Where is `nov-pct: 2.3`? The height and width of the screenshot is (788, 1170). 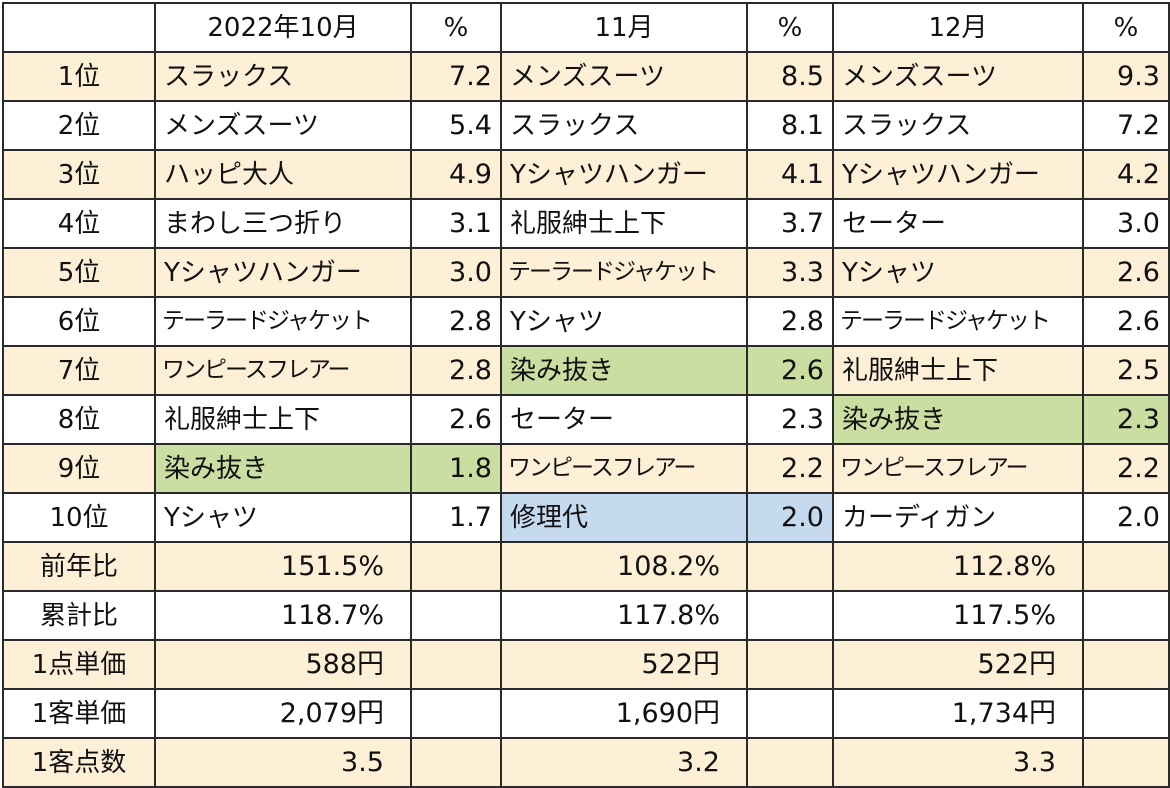 nov-pct: 2.3 is located at coordinates (790, 419).